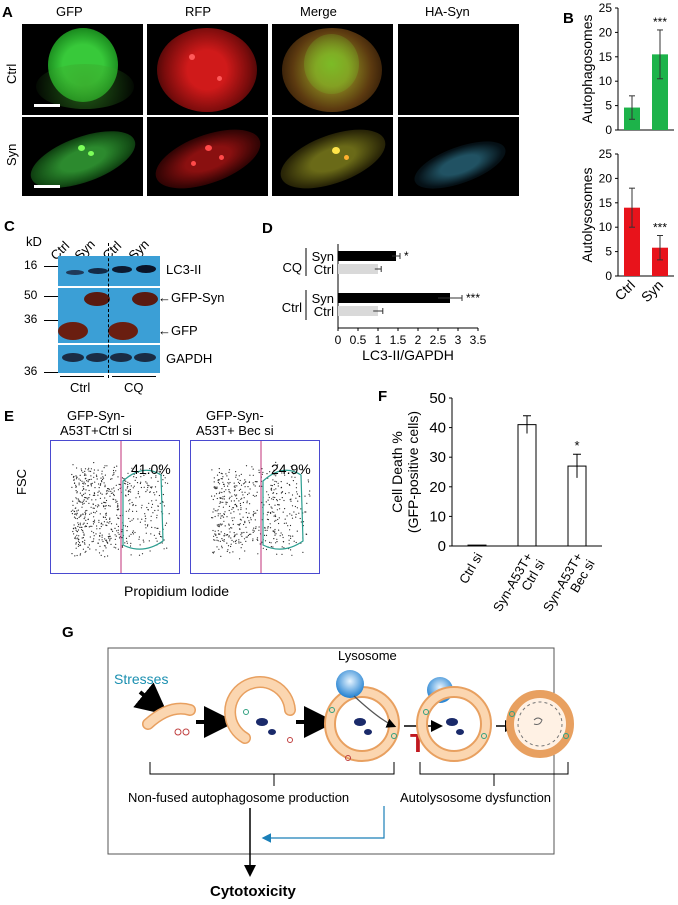  I want to click on y-axis-label: Autolysosomes, so click(587, 215).